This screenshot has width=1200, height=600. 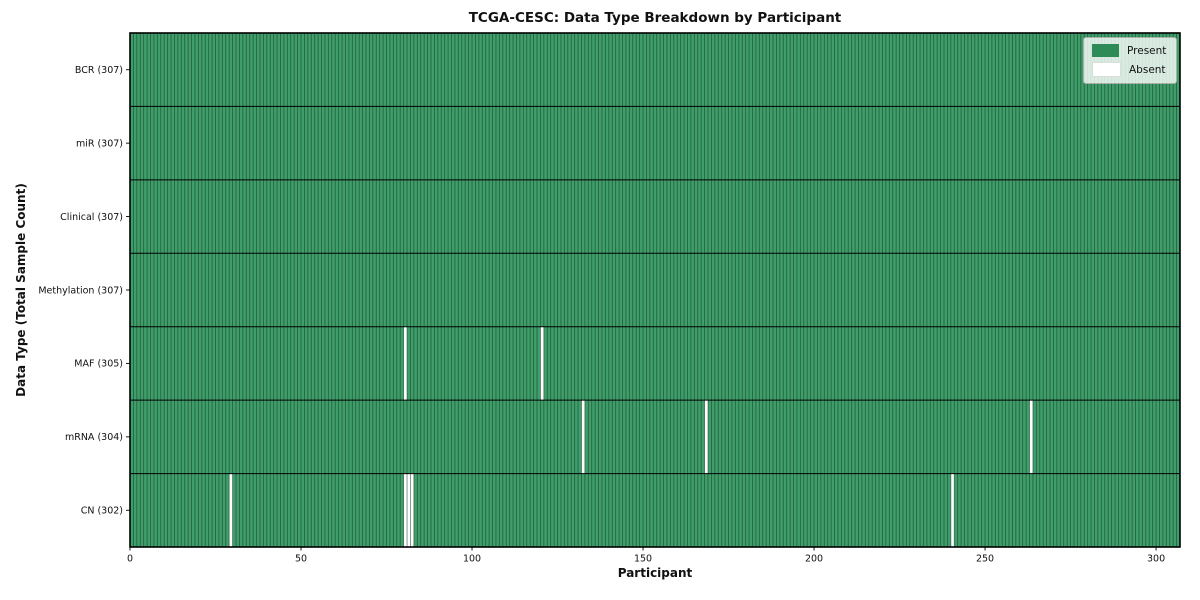 I want to click on y-tick-label: BCR (307), so click(x=99, y=70).